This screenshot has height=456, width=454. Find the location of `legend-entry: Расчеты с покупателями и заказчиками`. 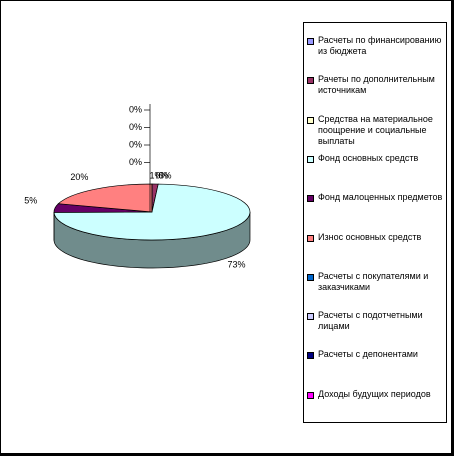

legend-entry: Расчеты с покупателями и заказчиками is located at coordinates (375, 282).